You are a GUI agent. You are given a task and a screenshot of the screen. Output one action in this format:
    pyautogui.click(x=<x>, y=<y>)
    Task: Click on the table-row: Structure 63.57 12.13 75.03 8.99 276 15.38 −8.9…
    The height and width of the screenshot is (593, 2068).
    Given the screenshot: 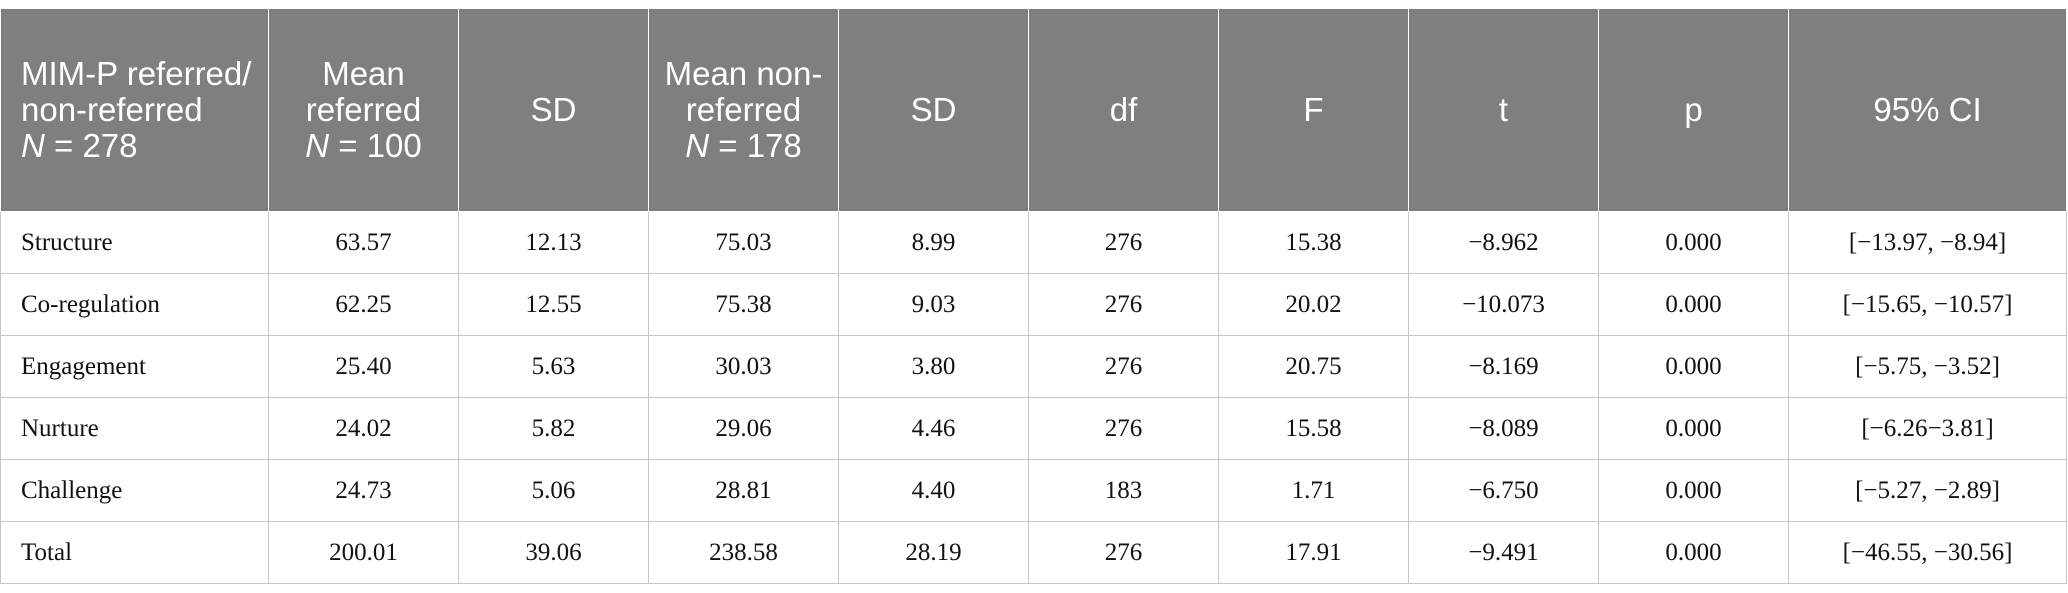 What is the action you would take?
    pyautogui.click(x=1033, y=242)
    